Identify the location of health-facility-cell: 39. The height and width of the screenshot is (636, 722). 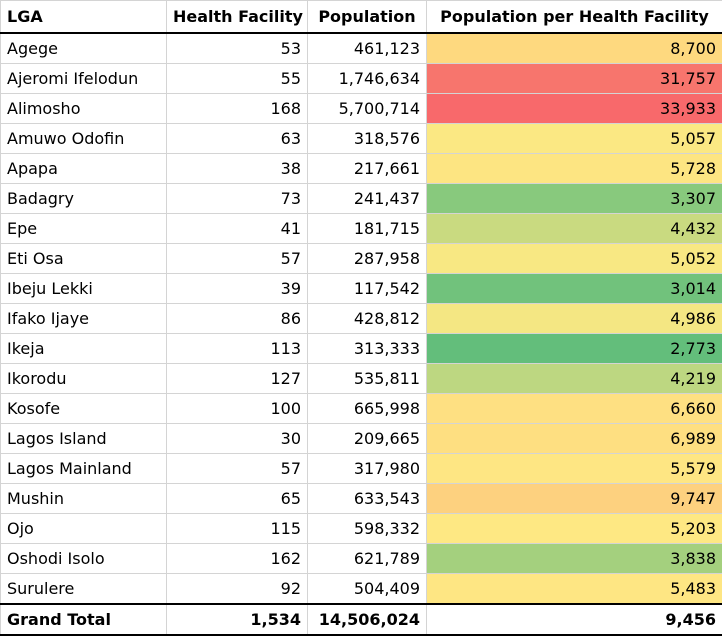
(237, 289).